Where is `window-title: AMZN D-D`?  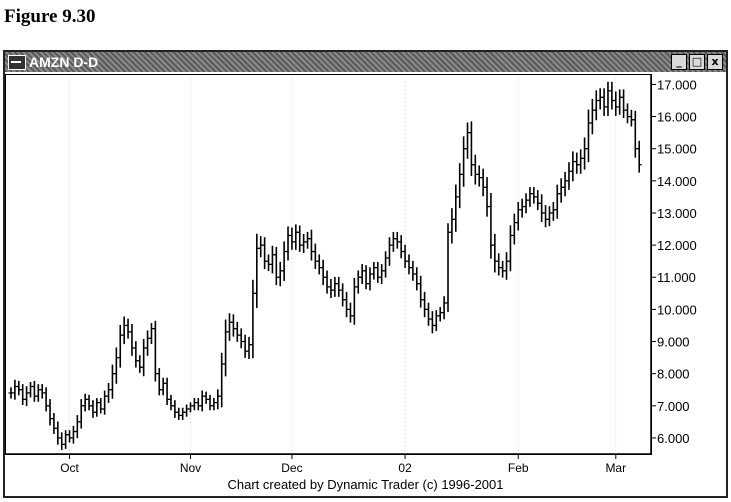
window-title: AMZN D-D is located at coordinates (64, 62).